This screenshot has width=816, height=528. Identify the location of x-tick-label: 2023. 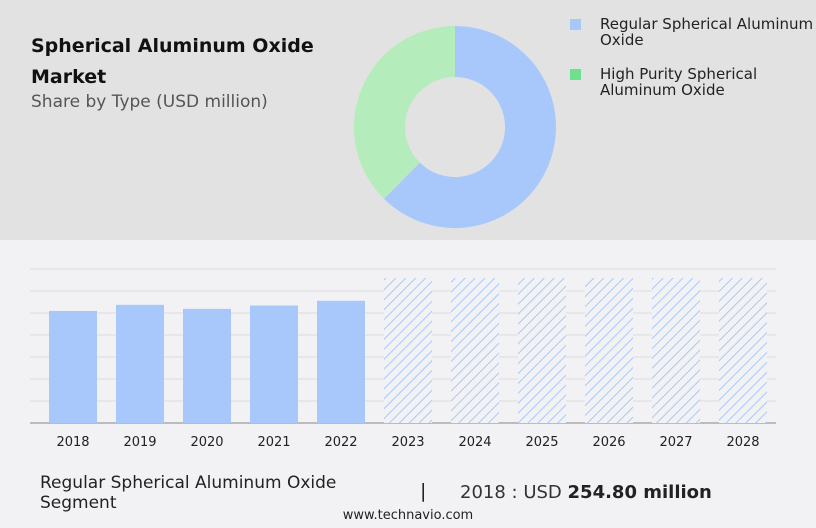
(407, 442).